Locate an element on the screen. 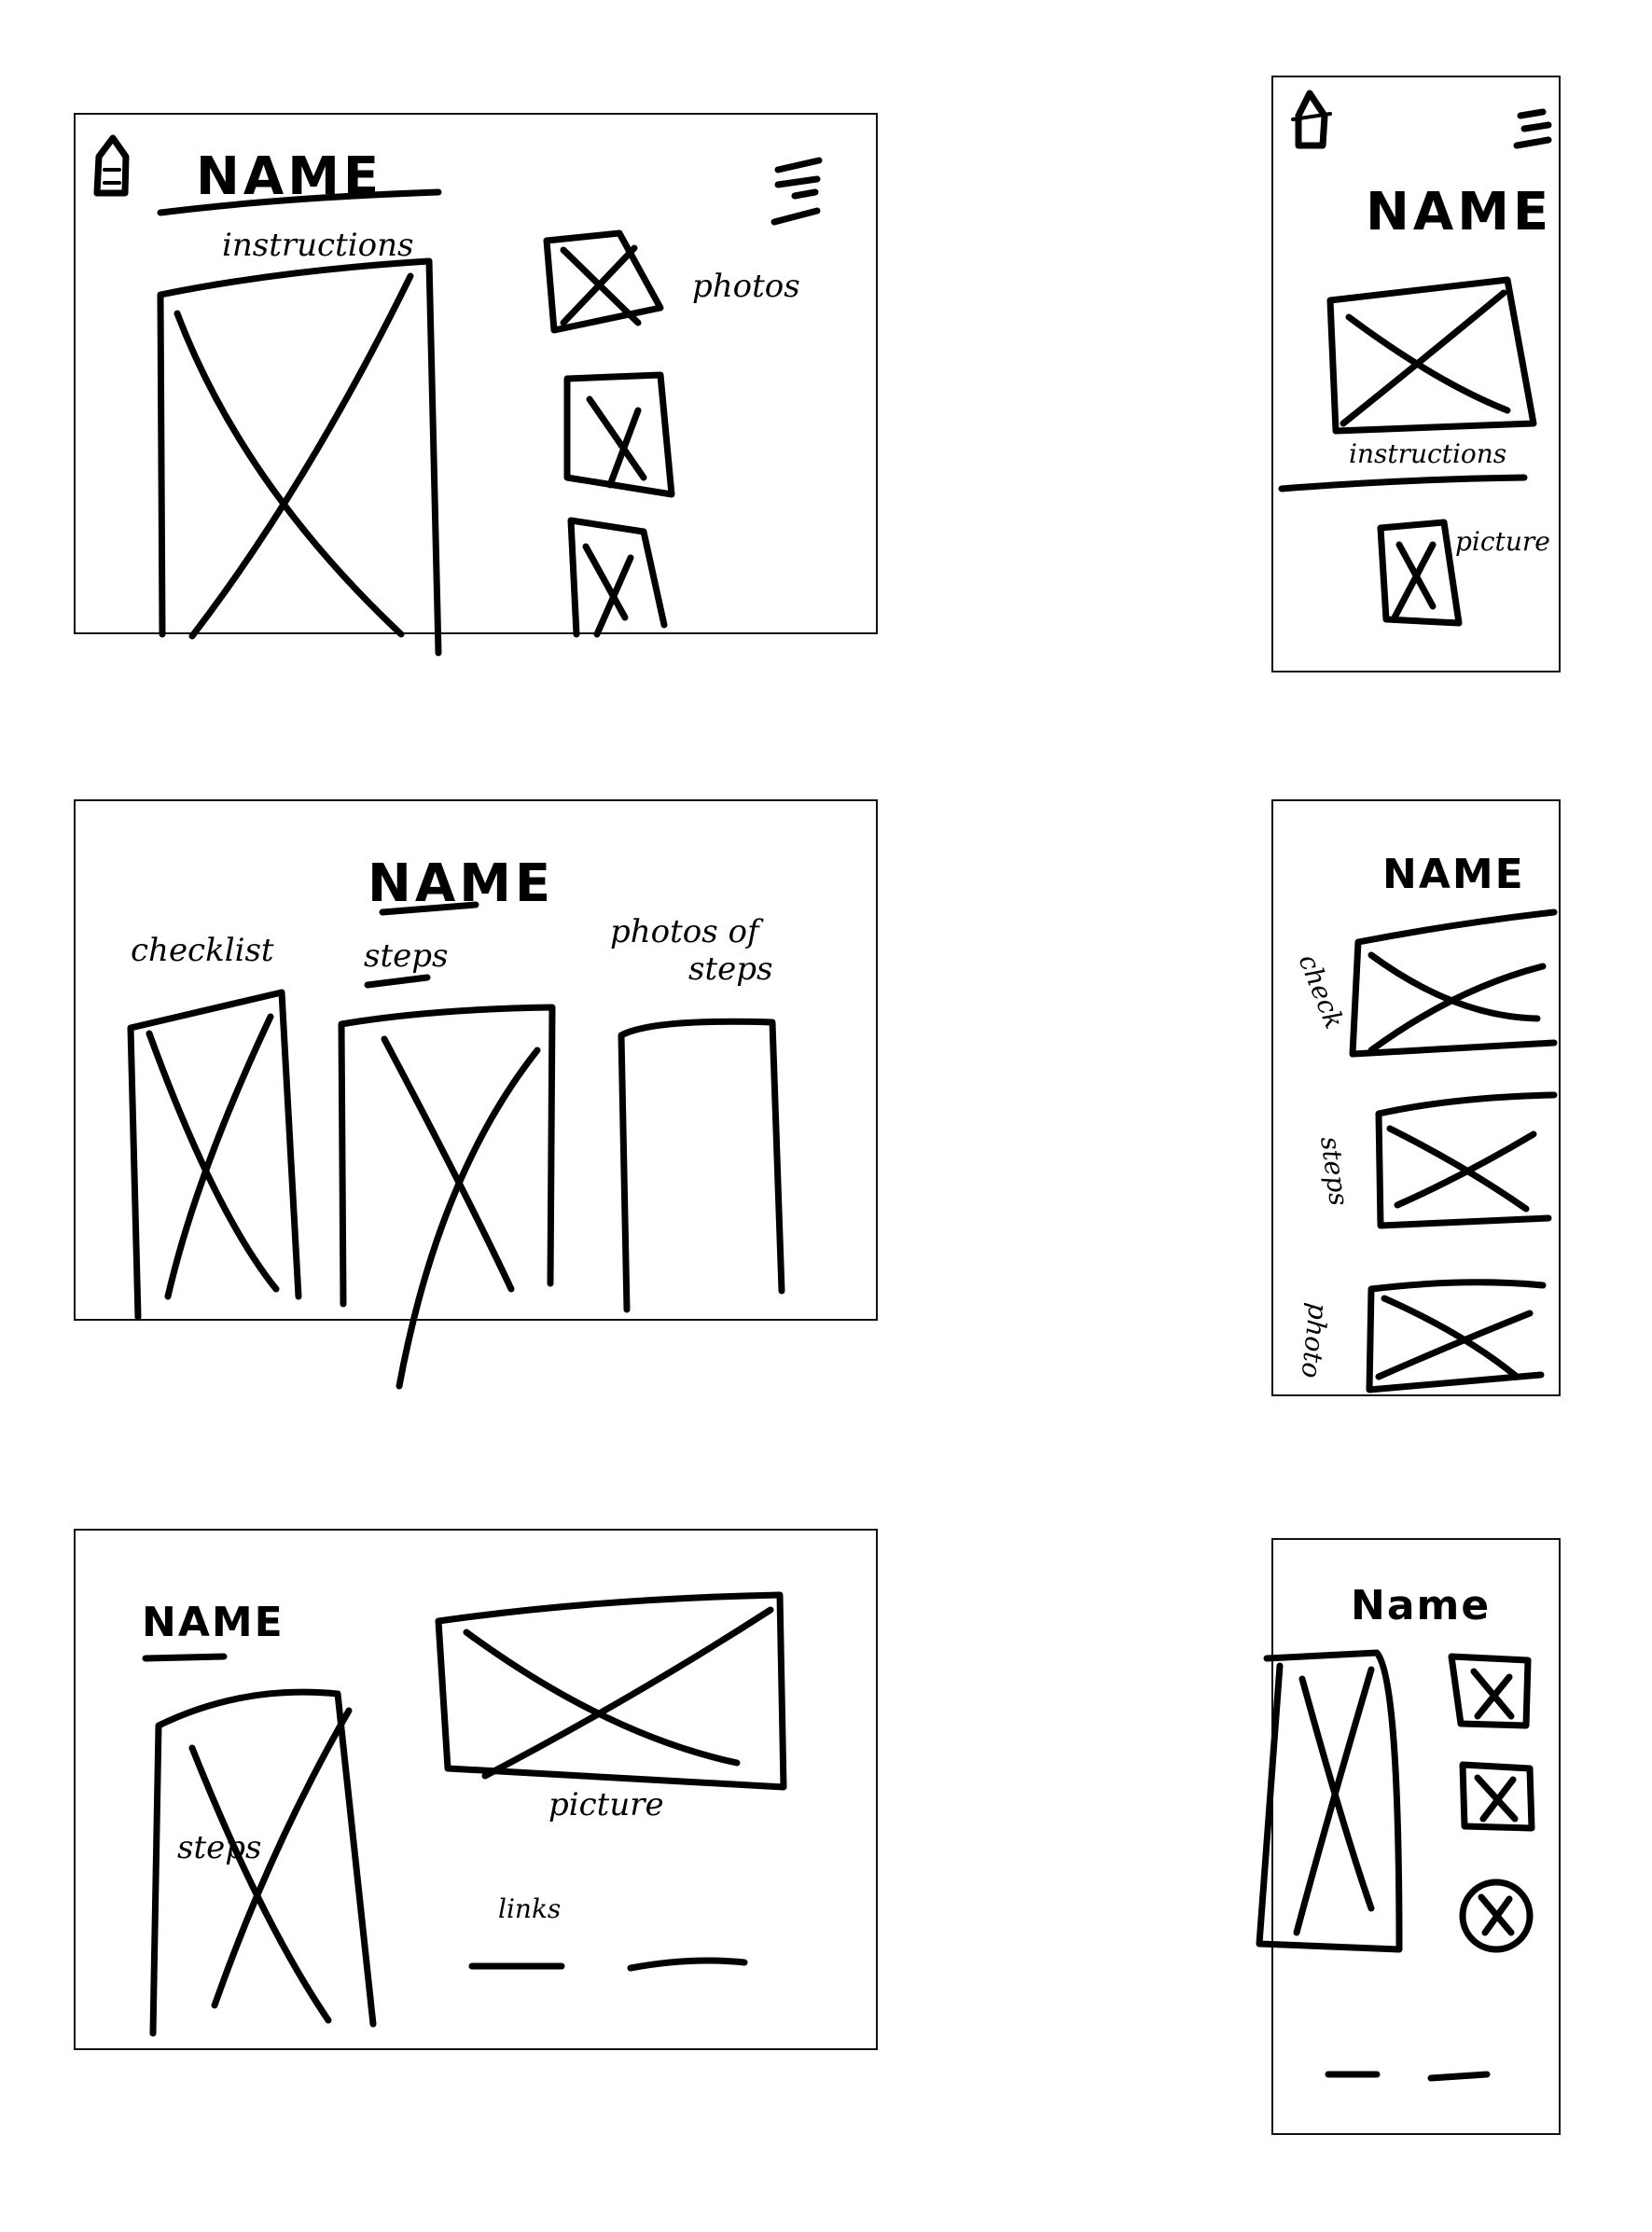 Image resolution: width=1652 pixels, height=2232 pixels. instructions-underline is located at coordinates (1403, 483).